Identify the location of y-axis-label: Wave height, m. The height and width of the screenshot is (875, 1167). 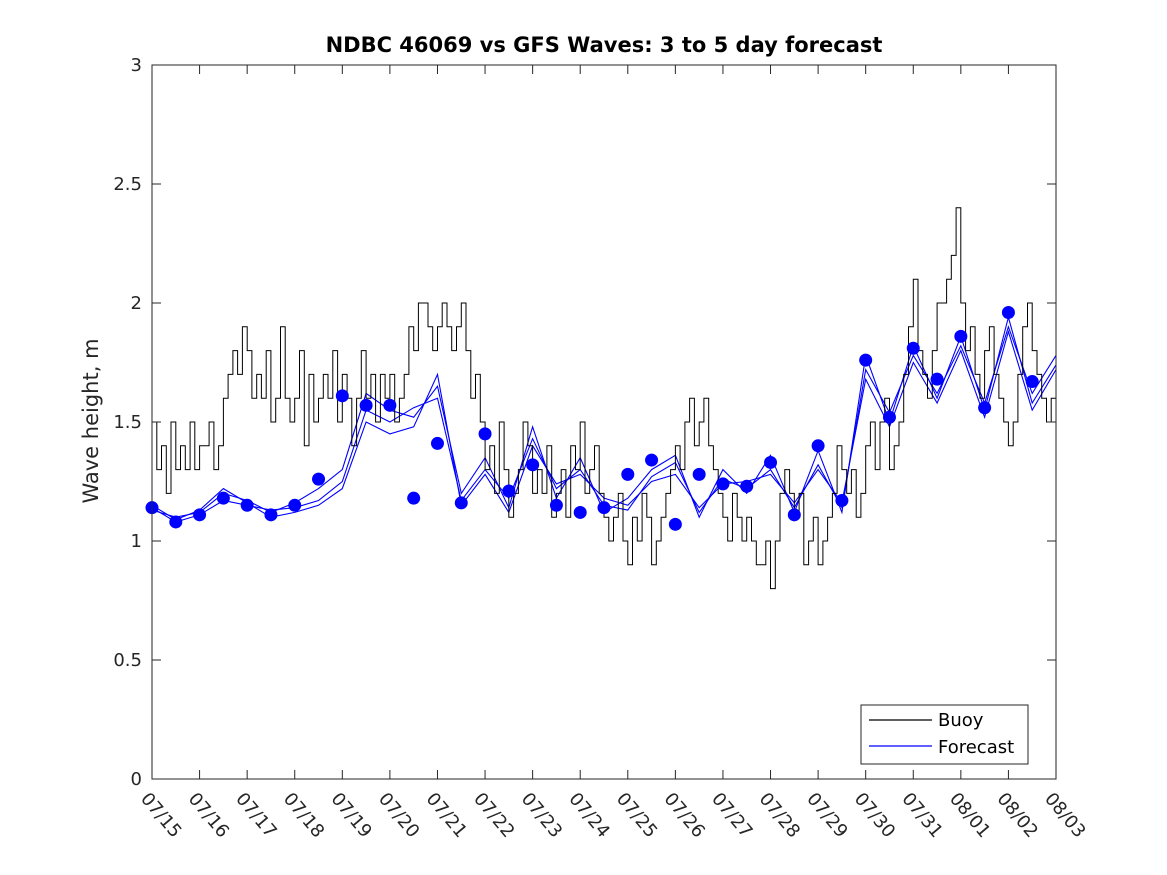
(91, 420).